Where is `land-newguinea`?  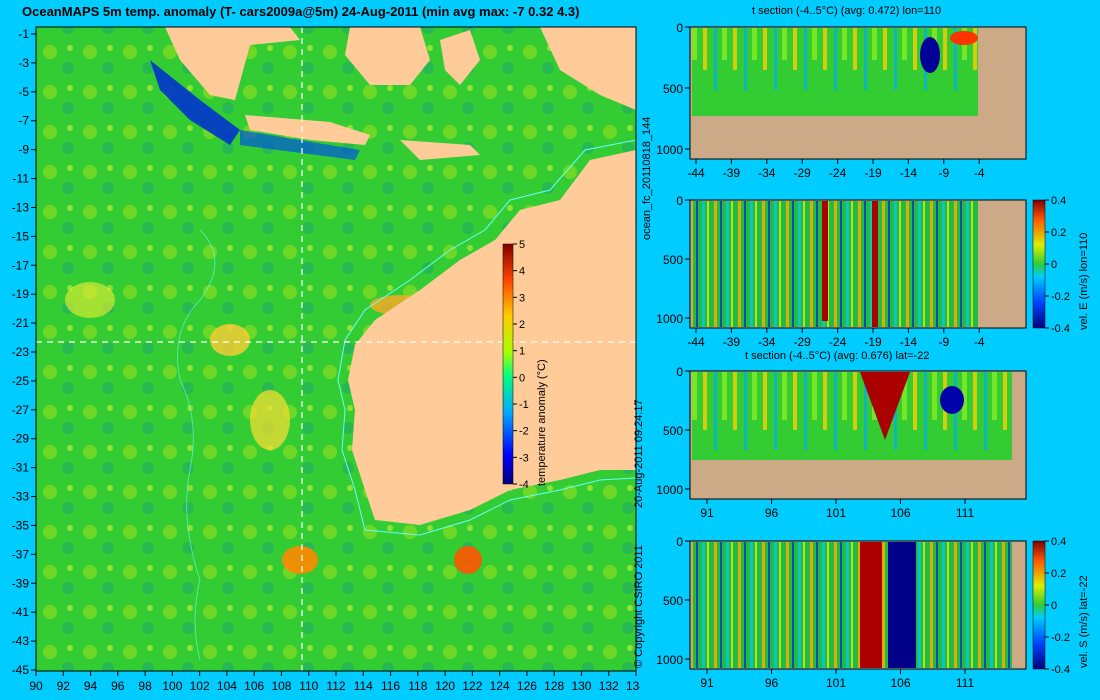
land-newguinea is located at coordinates (588, 68).